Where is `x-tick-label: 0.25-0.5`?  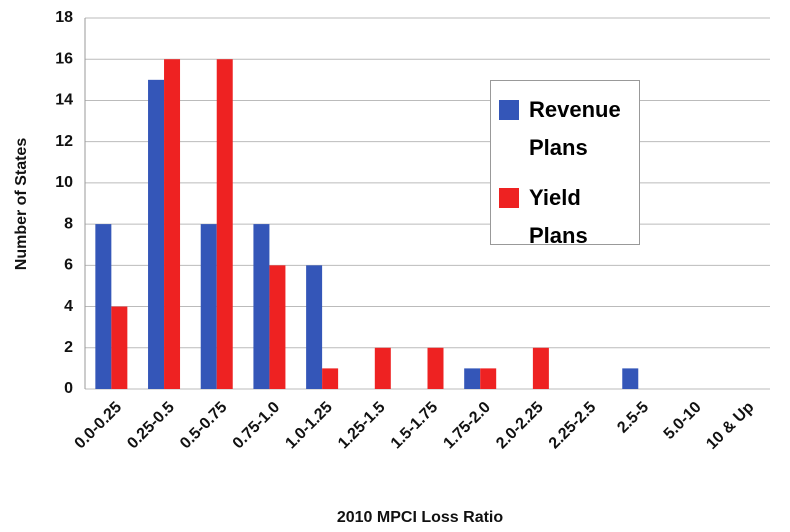 x-tick-label: 0.25-0.5 is located at coordinates (151, 426).